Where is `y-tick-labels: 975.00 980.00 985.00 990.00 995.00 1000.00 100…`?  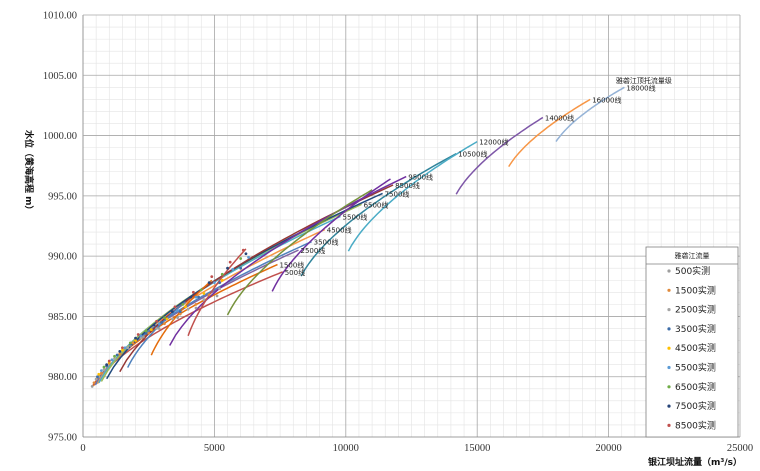
y-tick-labels: 975.00 980.00 985.00 990.00 995.00 1000.00 100… is located at coordinates (60, 227).